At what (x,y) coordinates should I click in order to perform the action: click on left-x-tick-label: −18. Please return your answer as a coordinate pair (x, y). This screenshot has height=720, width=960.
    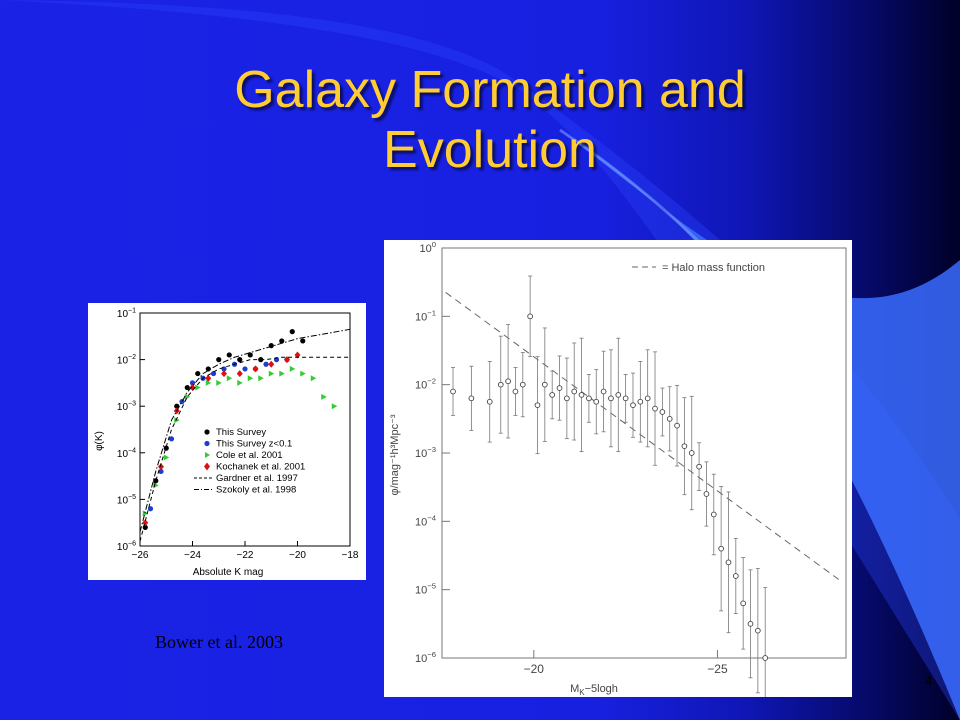
    Looking at the image, I should click on (350, 555).